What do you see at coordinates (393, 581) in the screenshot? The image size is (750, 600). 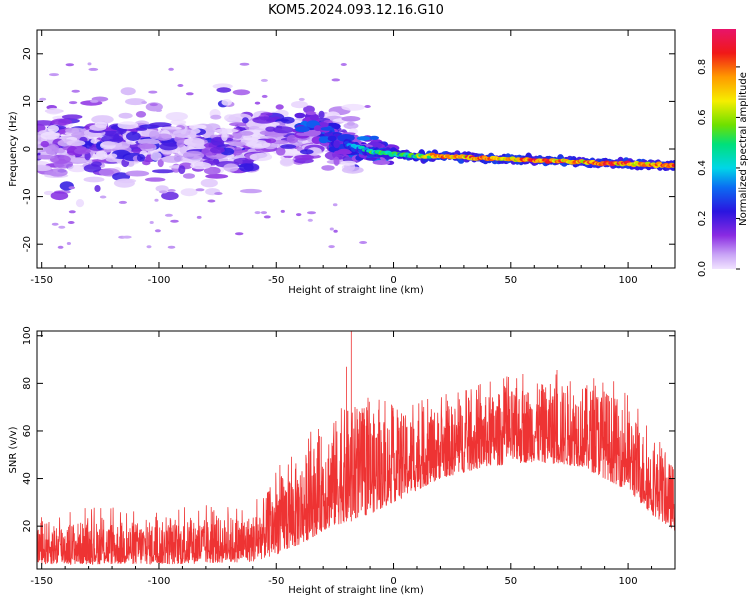 I see `x-tick-label: 0` at bounding box center [393, 581].